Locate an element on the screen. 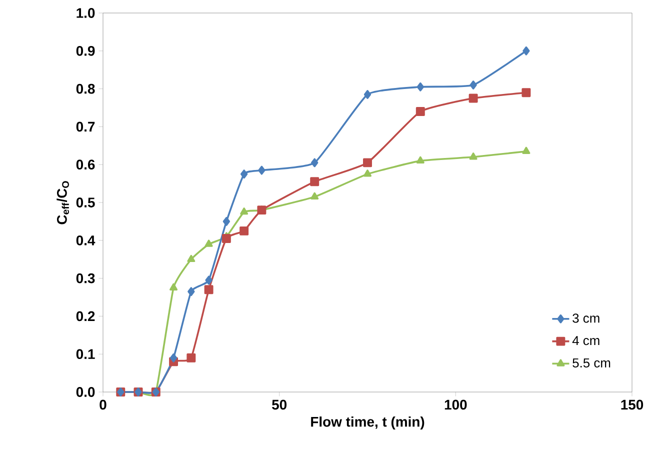  legend-label: 5.5 cm is located at coordinates (591, 363).